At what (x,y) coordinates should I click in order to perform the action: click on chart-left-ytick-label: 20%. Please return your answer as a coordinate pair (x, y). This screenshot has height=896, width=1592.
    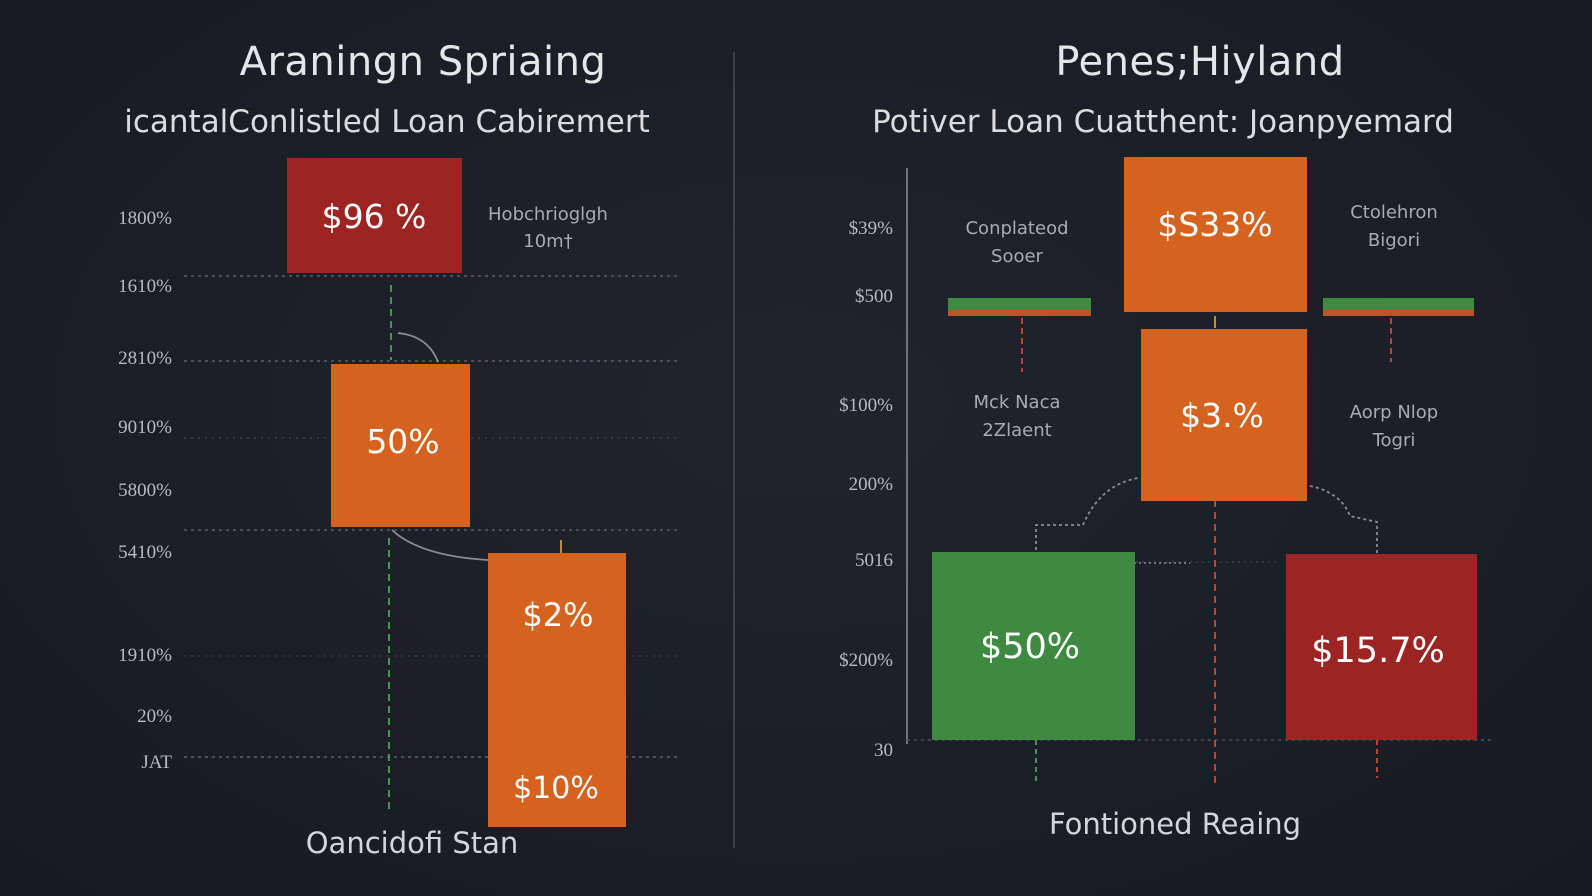
    Looking at the image, I should click on (154, 716).